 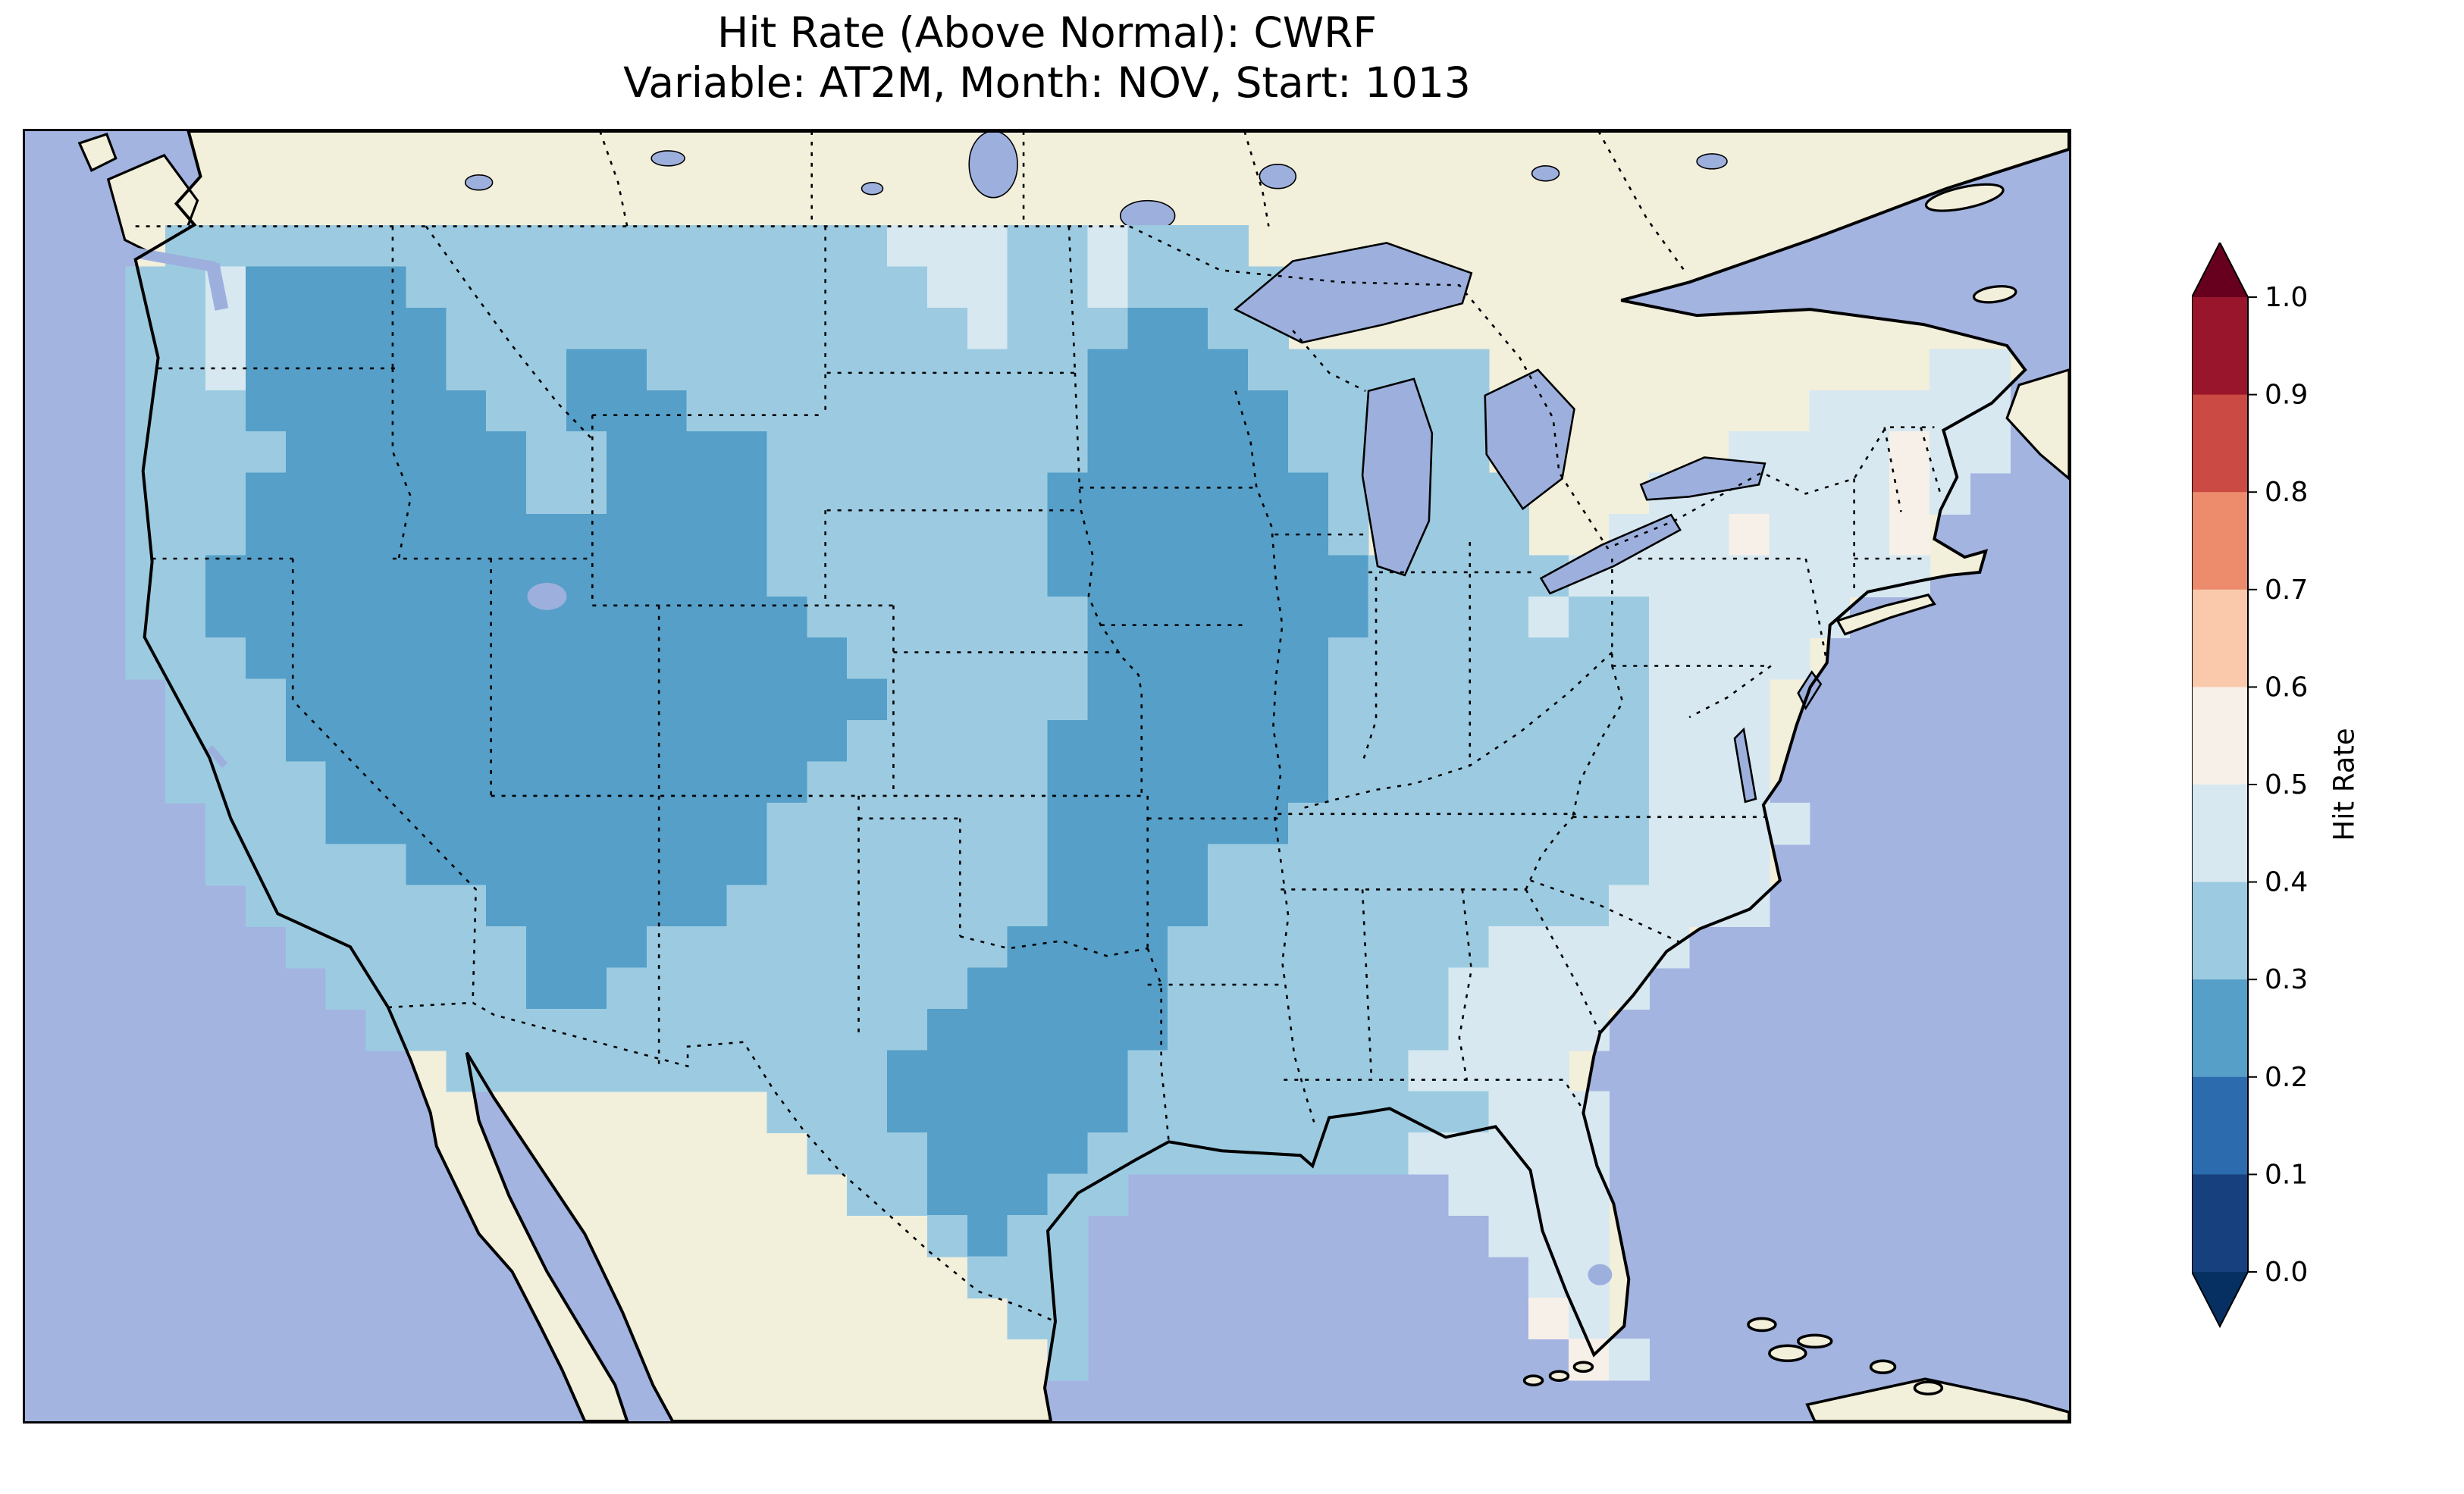 What do you see at coordinates (2287, 395) in the screenshot?
I see `colorbar-tick-label: 0.9` at bounding box center [2287, 395].